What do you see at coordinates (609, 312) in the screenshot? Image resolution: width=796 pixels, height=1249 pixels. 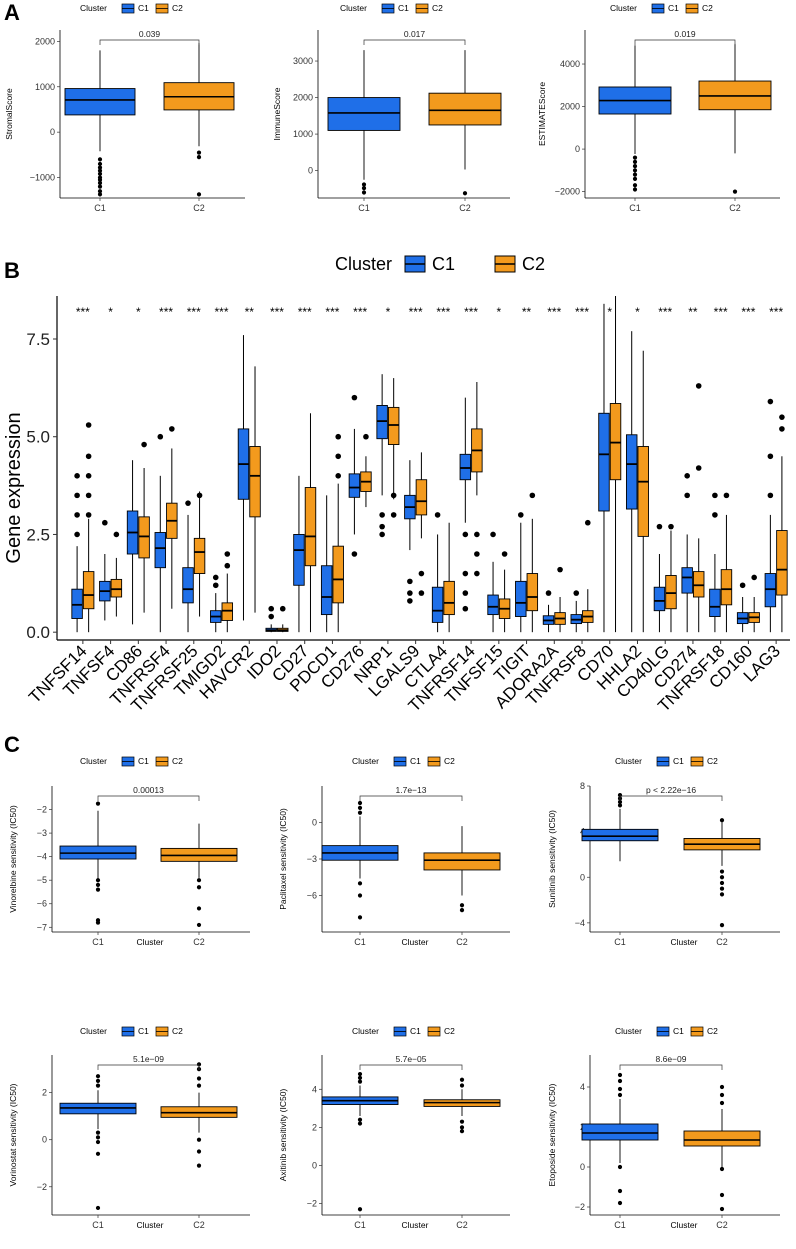 I see `significance-label: *` at bounding box center [609, 312].